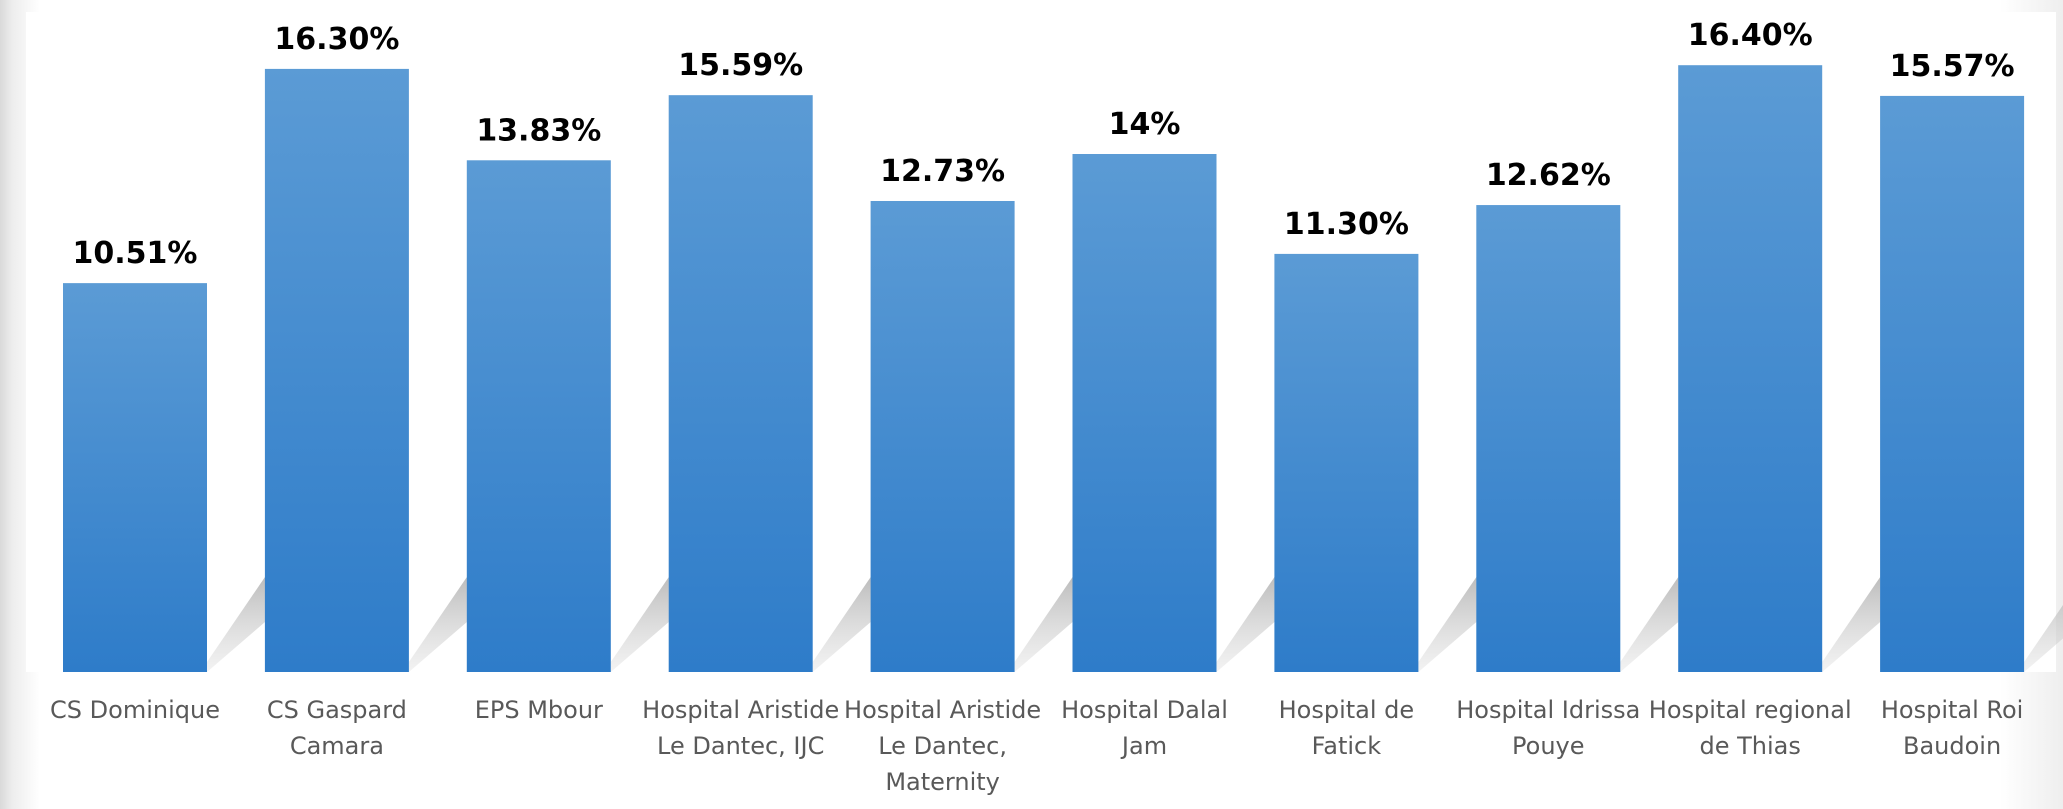 The image size is (2063, 809). What do you see at coordinates (740, 65) in the screenshot?
I see `data-label: 15.59%` at bounding box center [740, 65].